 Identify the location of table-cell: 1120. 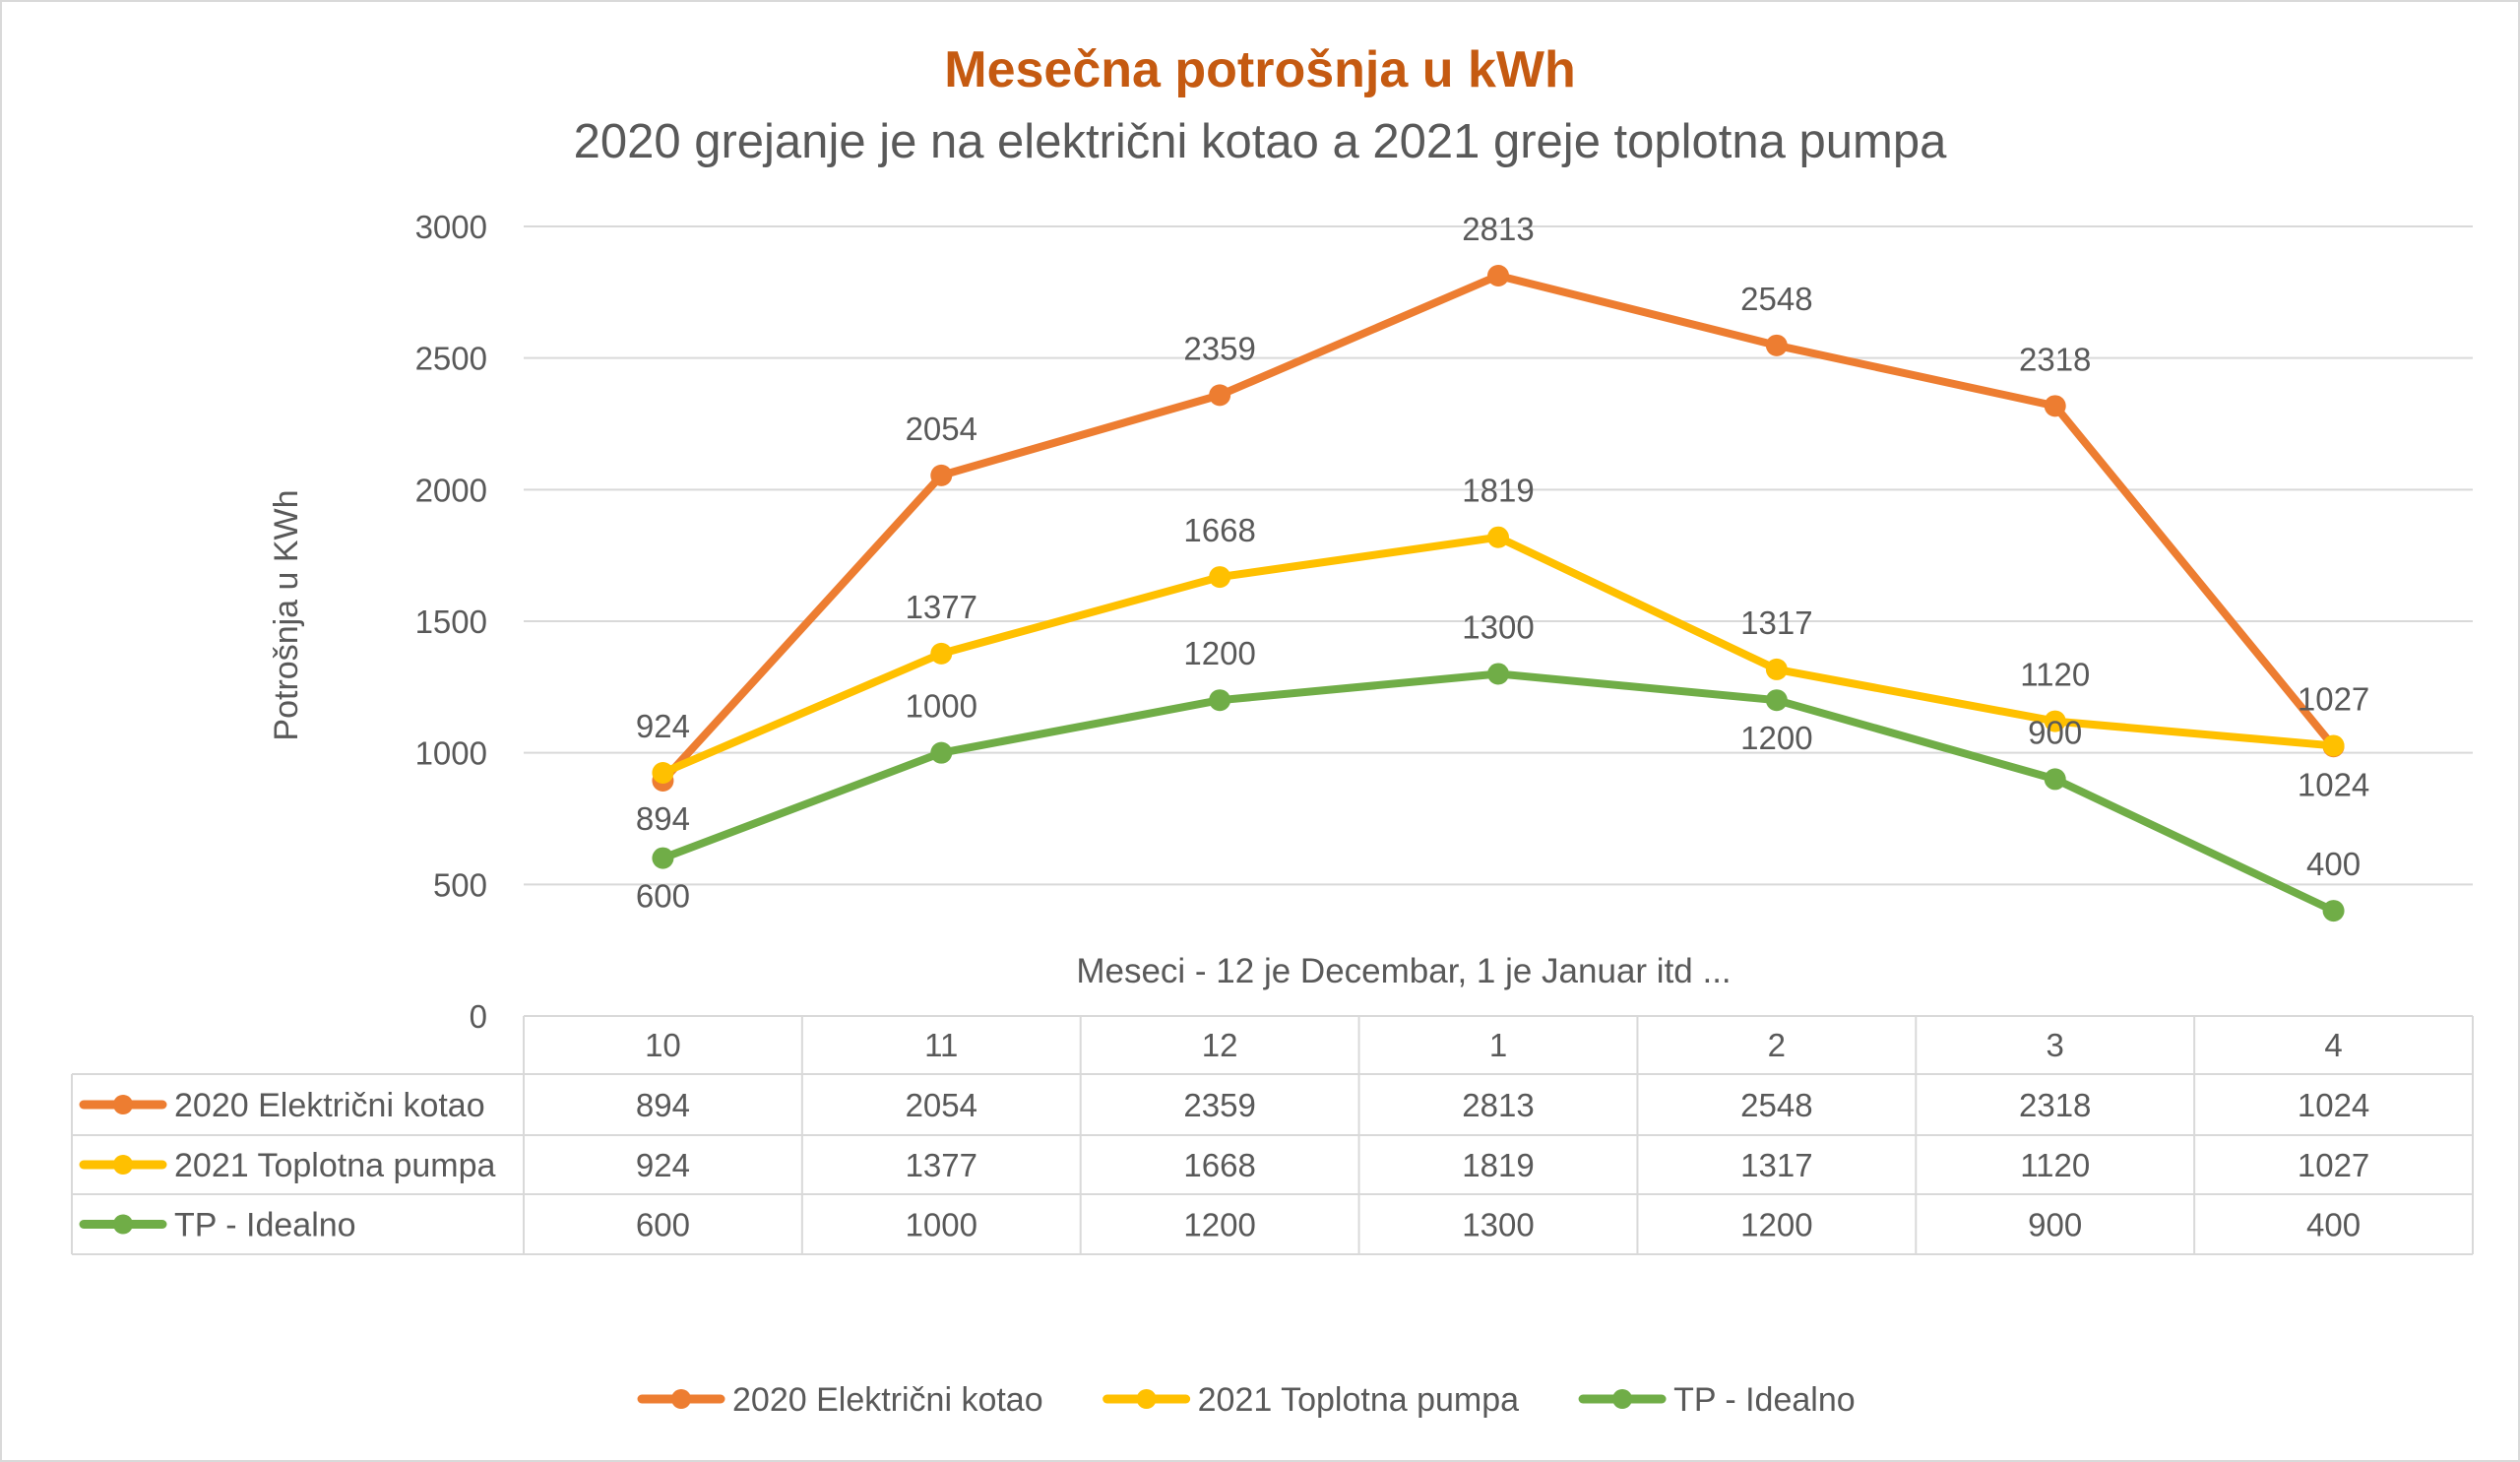
(2055, 1165).